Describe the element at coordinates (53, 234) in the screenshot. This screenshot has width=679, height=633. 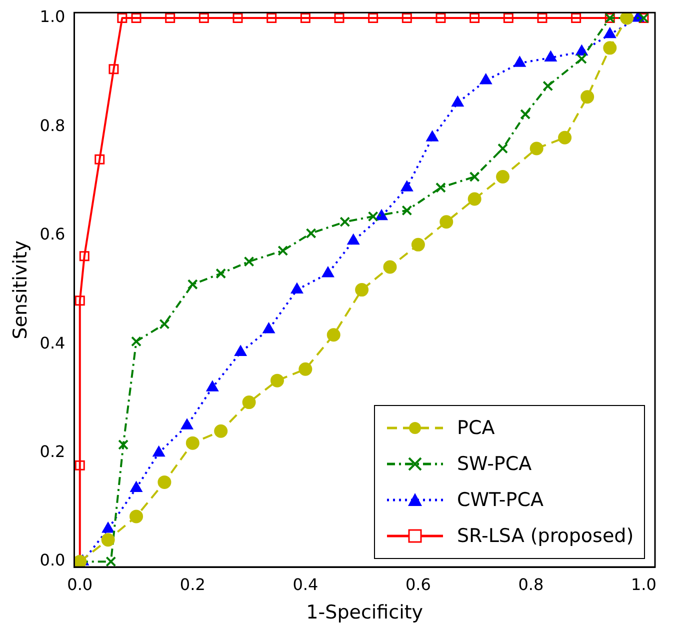
I see `y-tick-label: 0.6` at that location.